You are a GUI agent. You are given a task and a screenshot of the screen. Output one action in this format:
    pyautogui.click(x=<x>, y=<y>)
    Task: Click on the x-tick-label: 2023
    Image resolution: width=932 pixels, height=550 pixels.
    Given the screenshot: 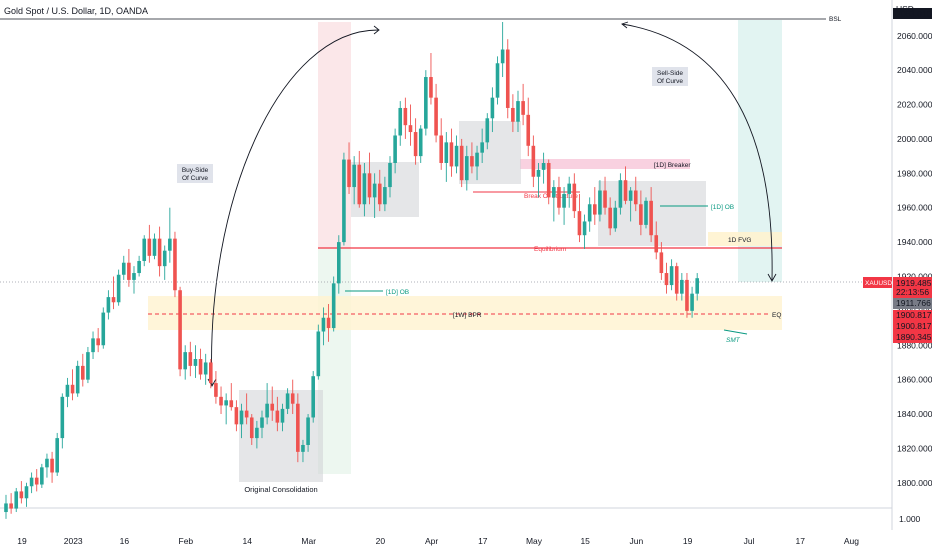 What is the action you would take?
    pyautogui.click(x=73, y=541)
    